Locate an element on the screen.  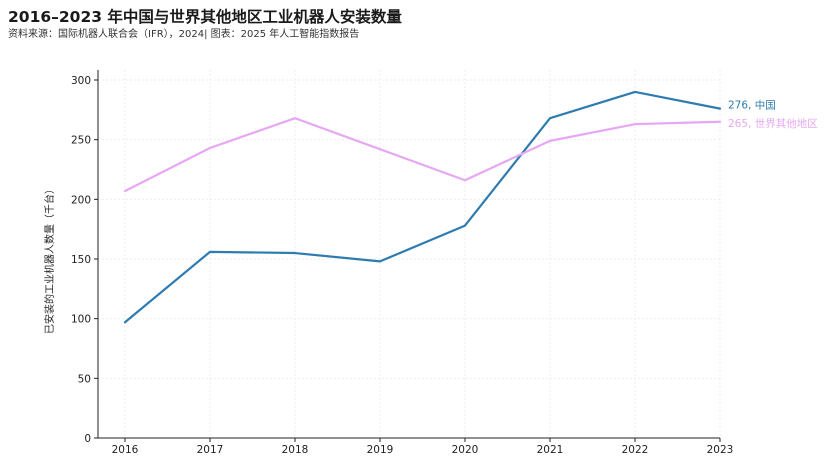
y-axis-ticks: 0 50 100 150 200 250 300 is located at coordinates (84, 260).